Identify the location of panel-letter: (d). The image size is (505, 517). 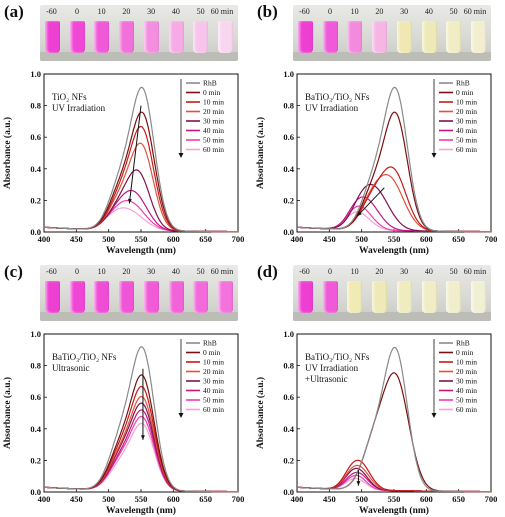
(267, 271).